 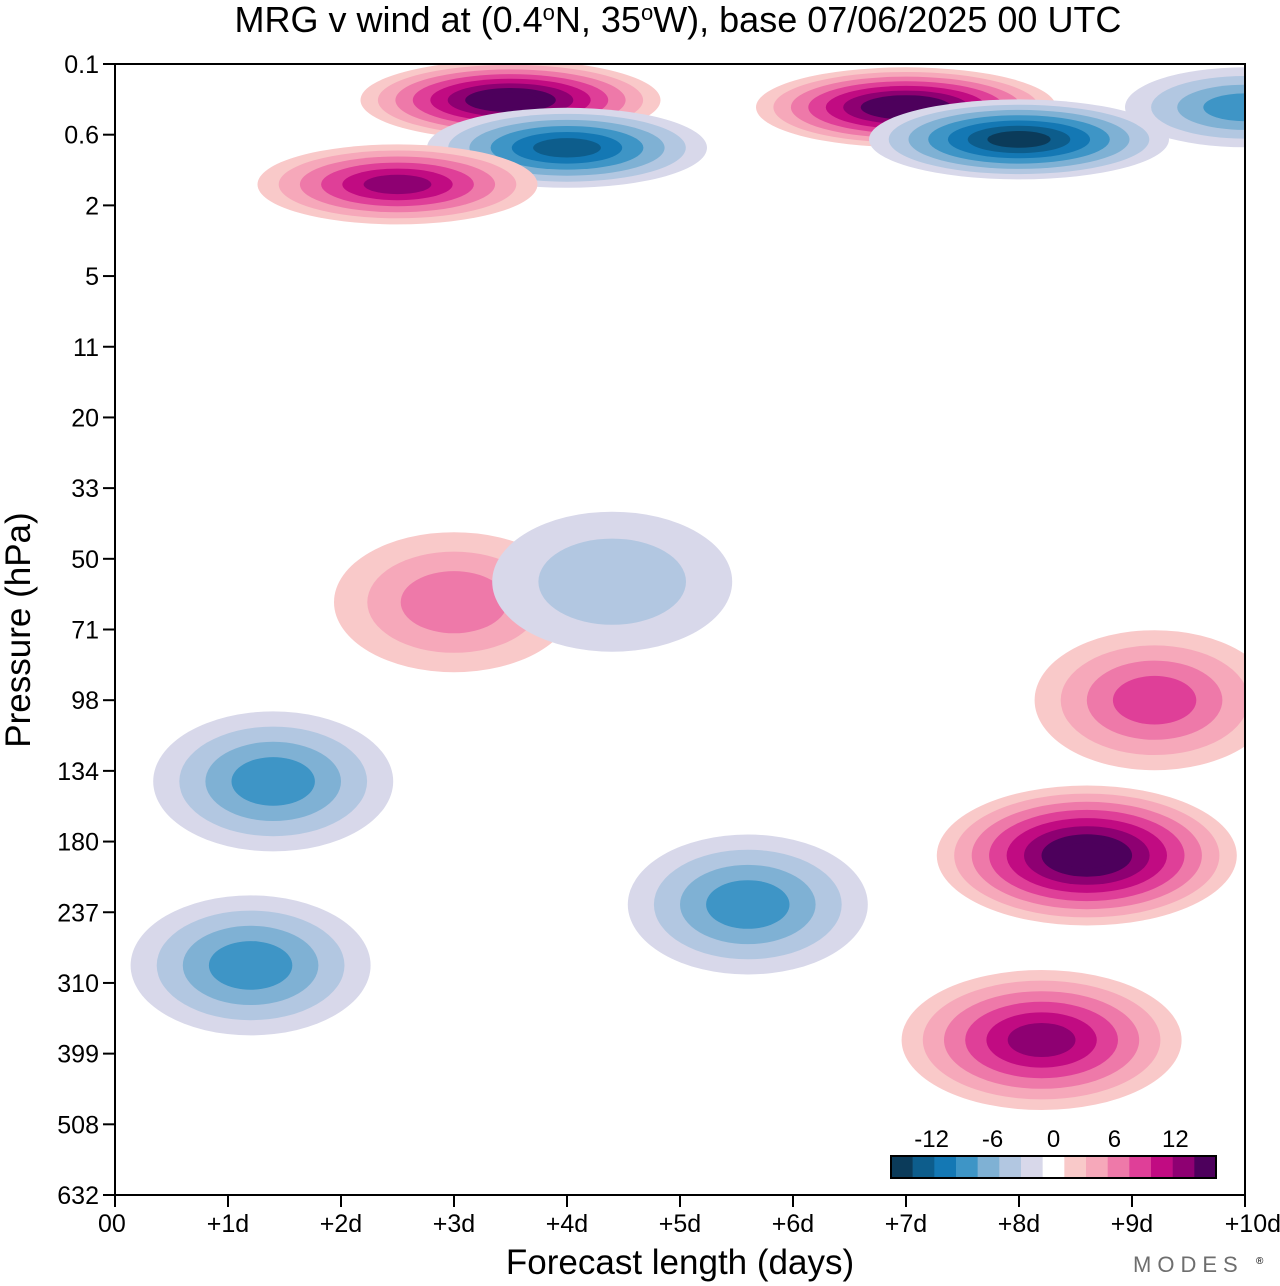 What do you see at coordinates (1019, 1224) in the screenshot?
I see `x-tick-label: +8d` at bounding box center [1019, 1224].